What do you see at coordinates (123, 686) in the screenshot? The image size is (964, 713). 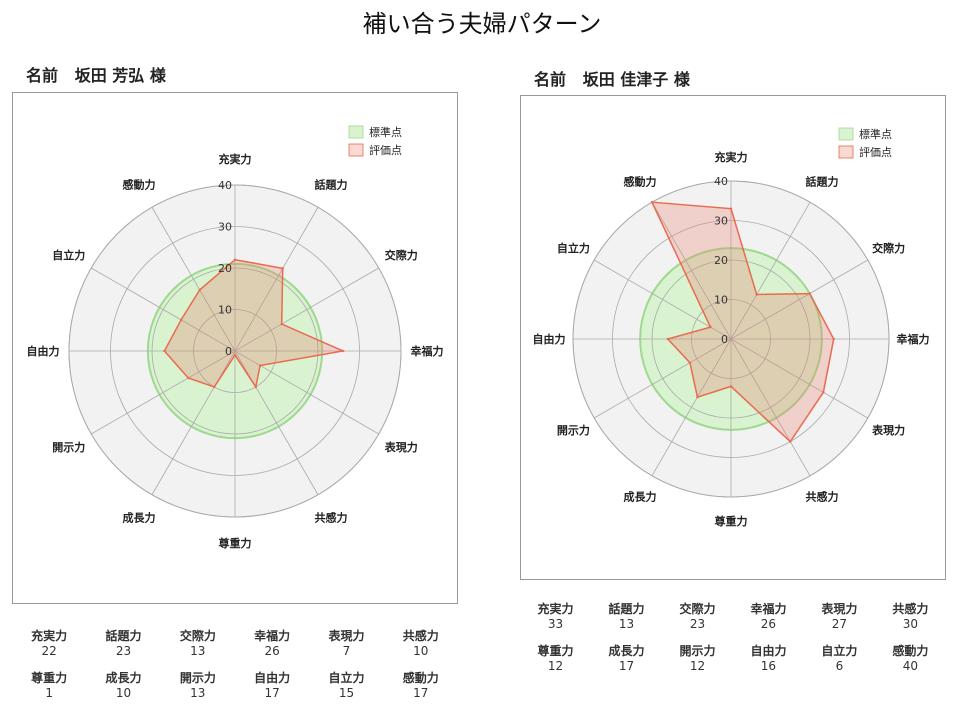 I see `score-cell: 成長力 10` at bounding box center [123, 686].